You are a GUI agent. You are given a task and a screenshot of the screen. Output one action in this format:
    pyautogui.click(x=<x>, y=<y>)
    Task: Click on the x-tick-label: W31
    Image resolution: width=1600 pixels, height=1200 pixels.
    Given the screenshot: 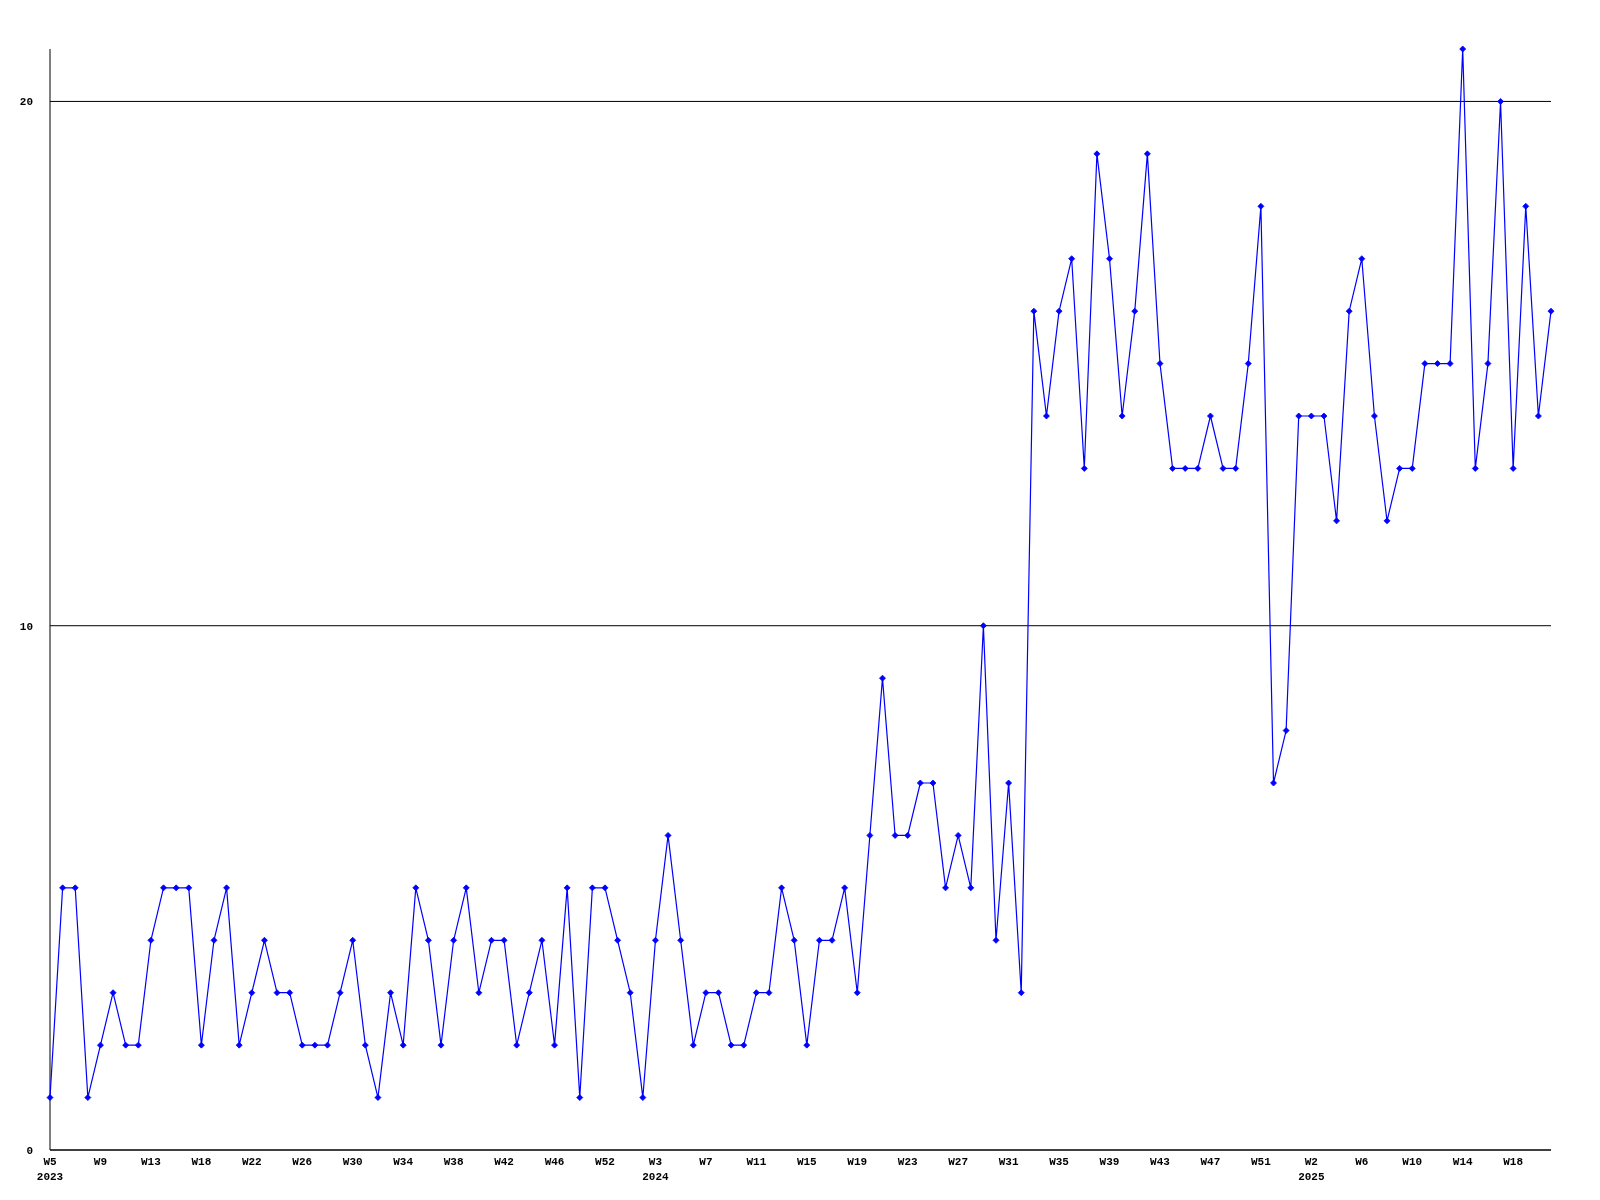 What is the action you would take?
    pyautogui.click(x=1008, y=1162)
    